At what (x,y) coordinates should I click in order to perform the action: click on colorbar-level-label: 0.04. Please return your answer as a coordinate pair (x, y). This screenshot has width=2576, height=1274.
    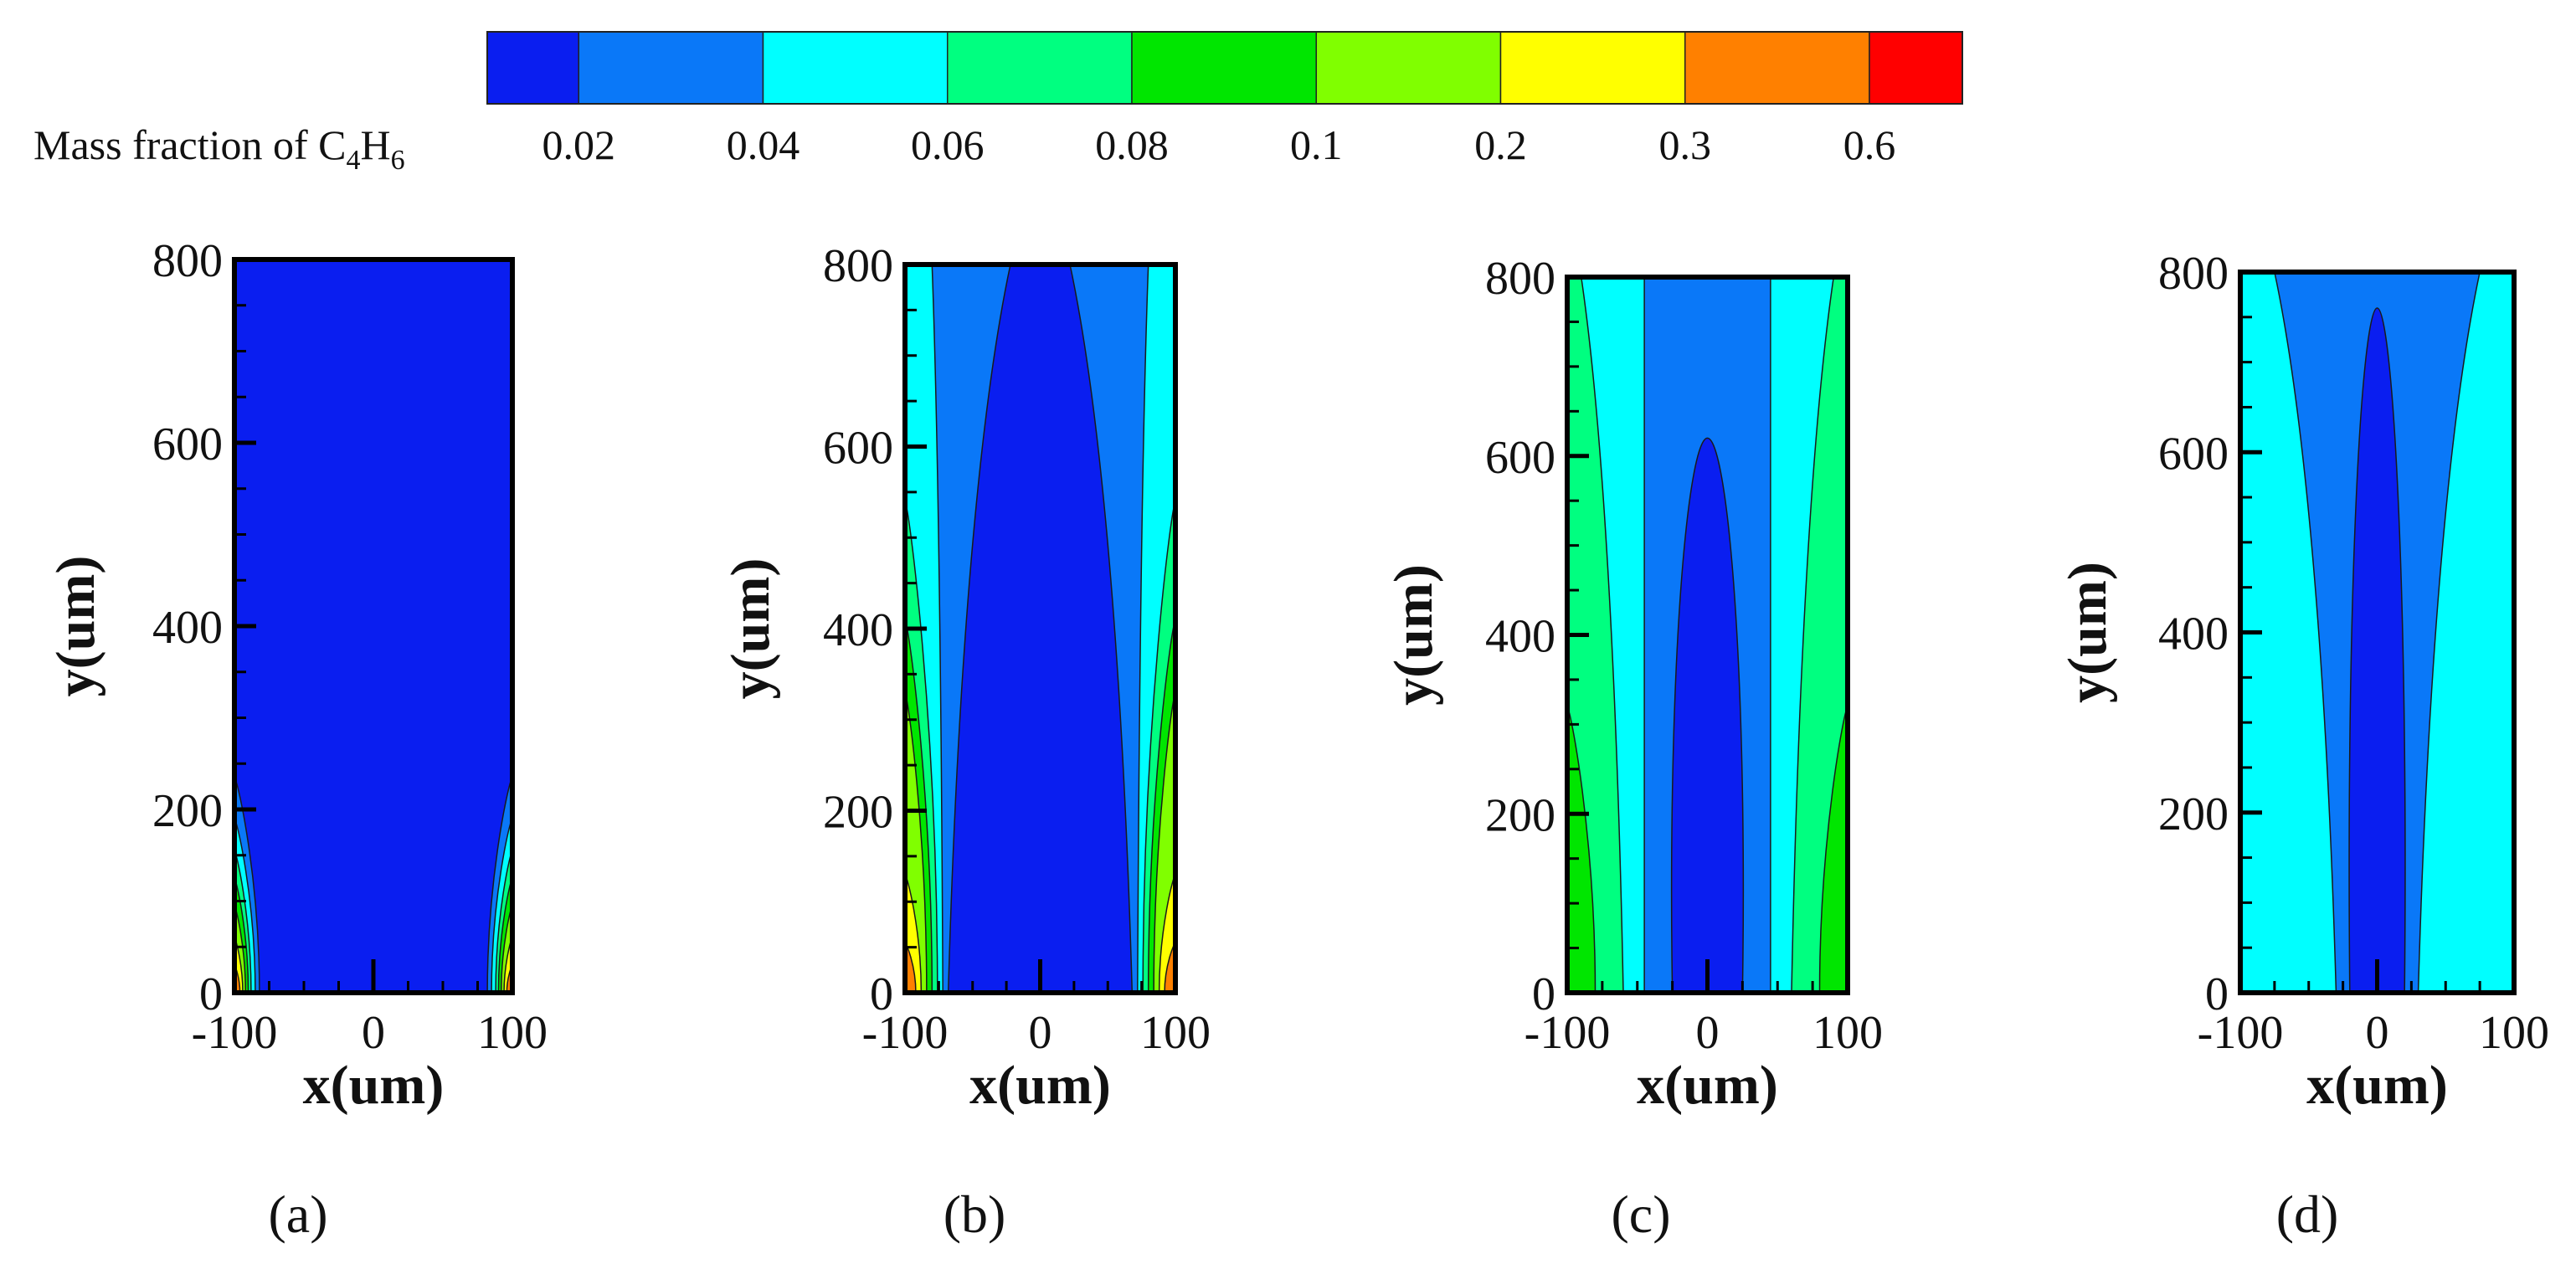
    Looking at the image, I should click on (764, 144).